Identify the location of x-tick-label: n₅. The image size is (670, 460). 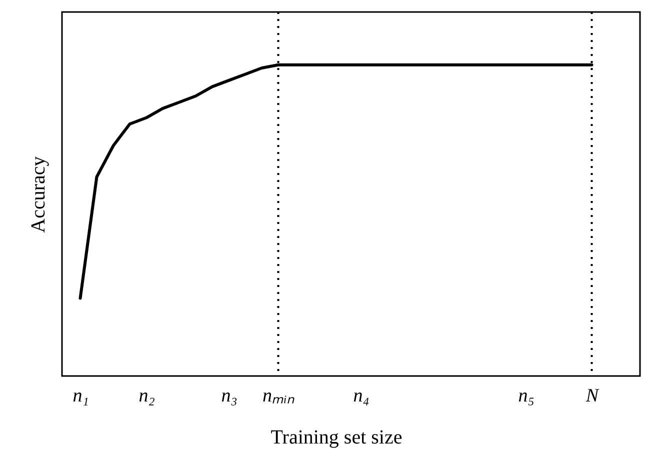
(526, 396).